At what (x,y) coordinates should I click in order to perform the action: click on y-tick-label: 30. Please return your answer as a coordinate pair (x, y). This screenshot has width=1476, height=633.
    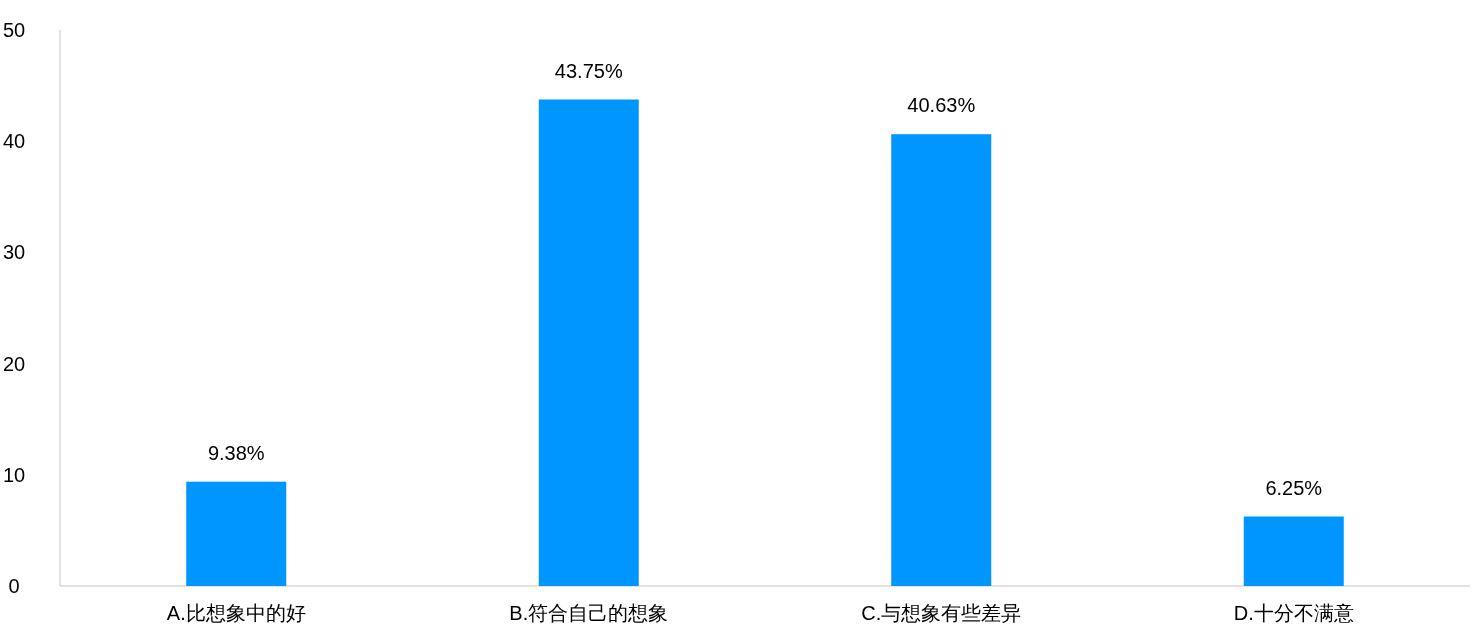
    Looking at the image, I should click on (14, 252).